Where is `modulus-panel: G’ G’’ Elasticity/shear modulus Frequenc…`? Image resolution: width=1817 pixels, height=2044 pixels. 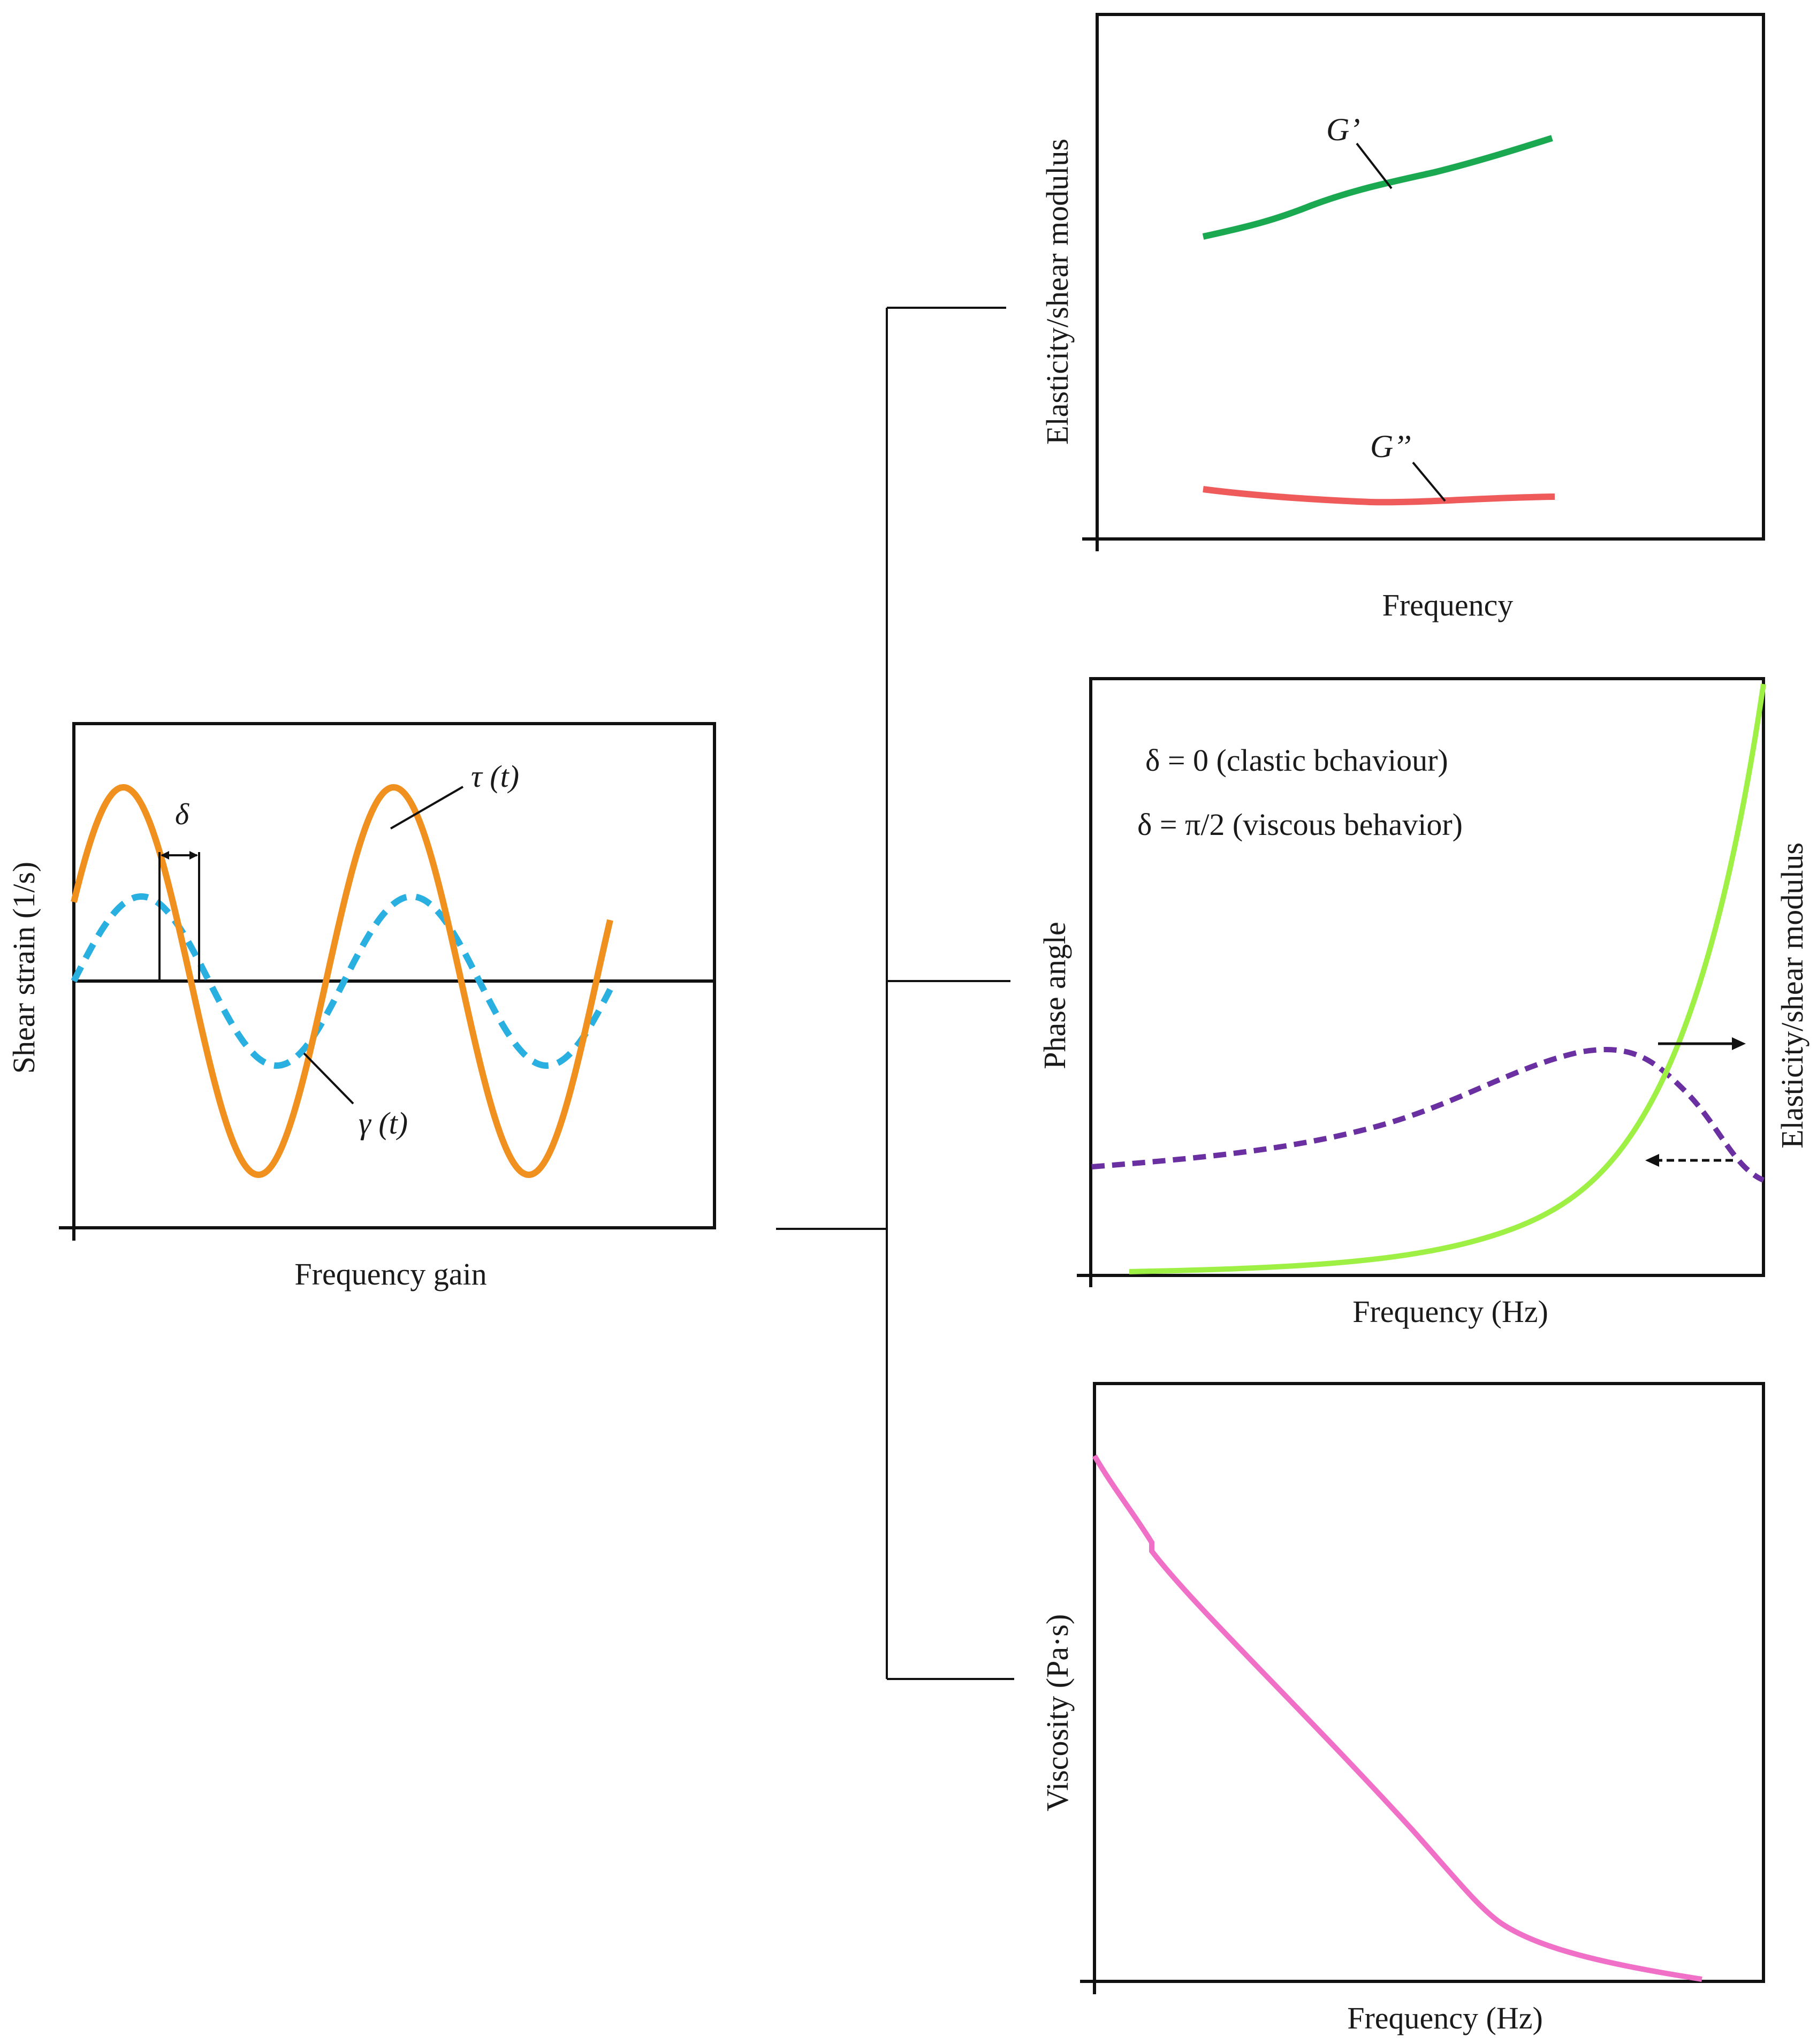
modulus-panel: G’ G’’ Elasticity/shear modulus Frequenc… is located at coordinates (1402, 317).